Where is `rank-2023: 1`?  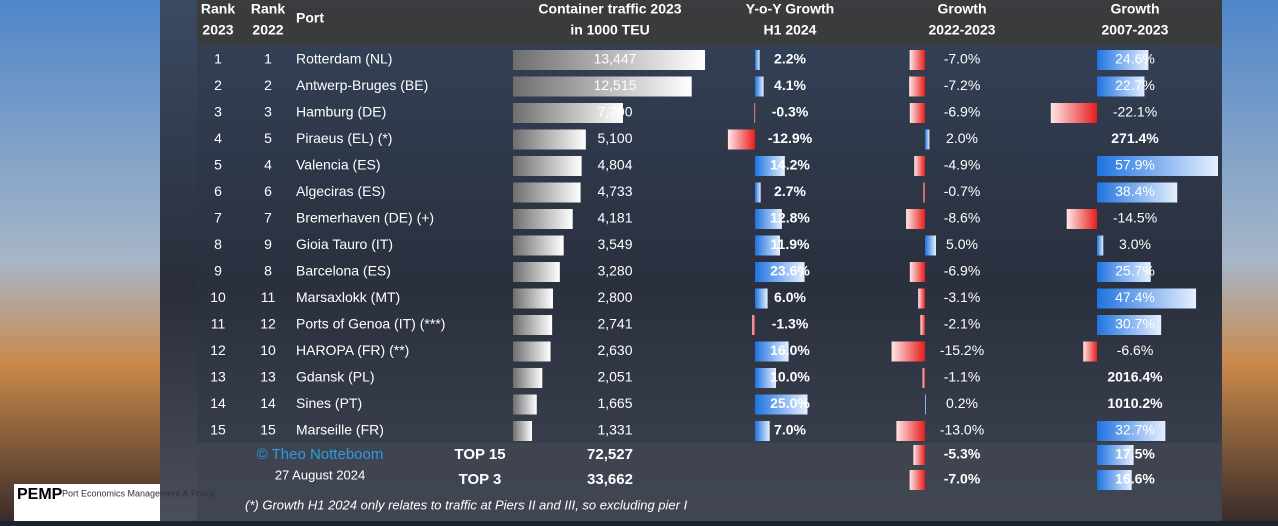 rank-2023: 1 is located at coordinates (218, 59).